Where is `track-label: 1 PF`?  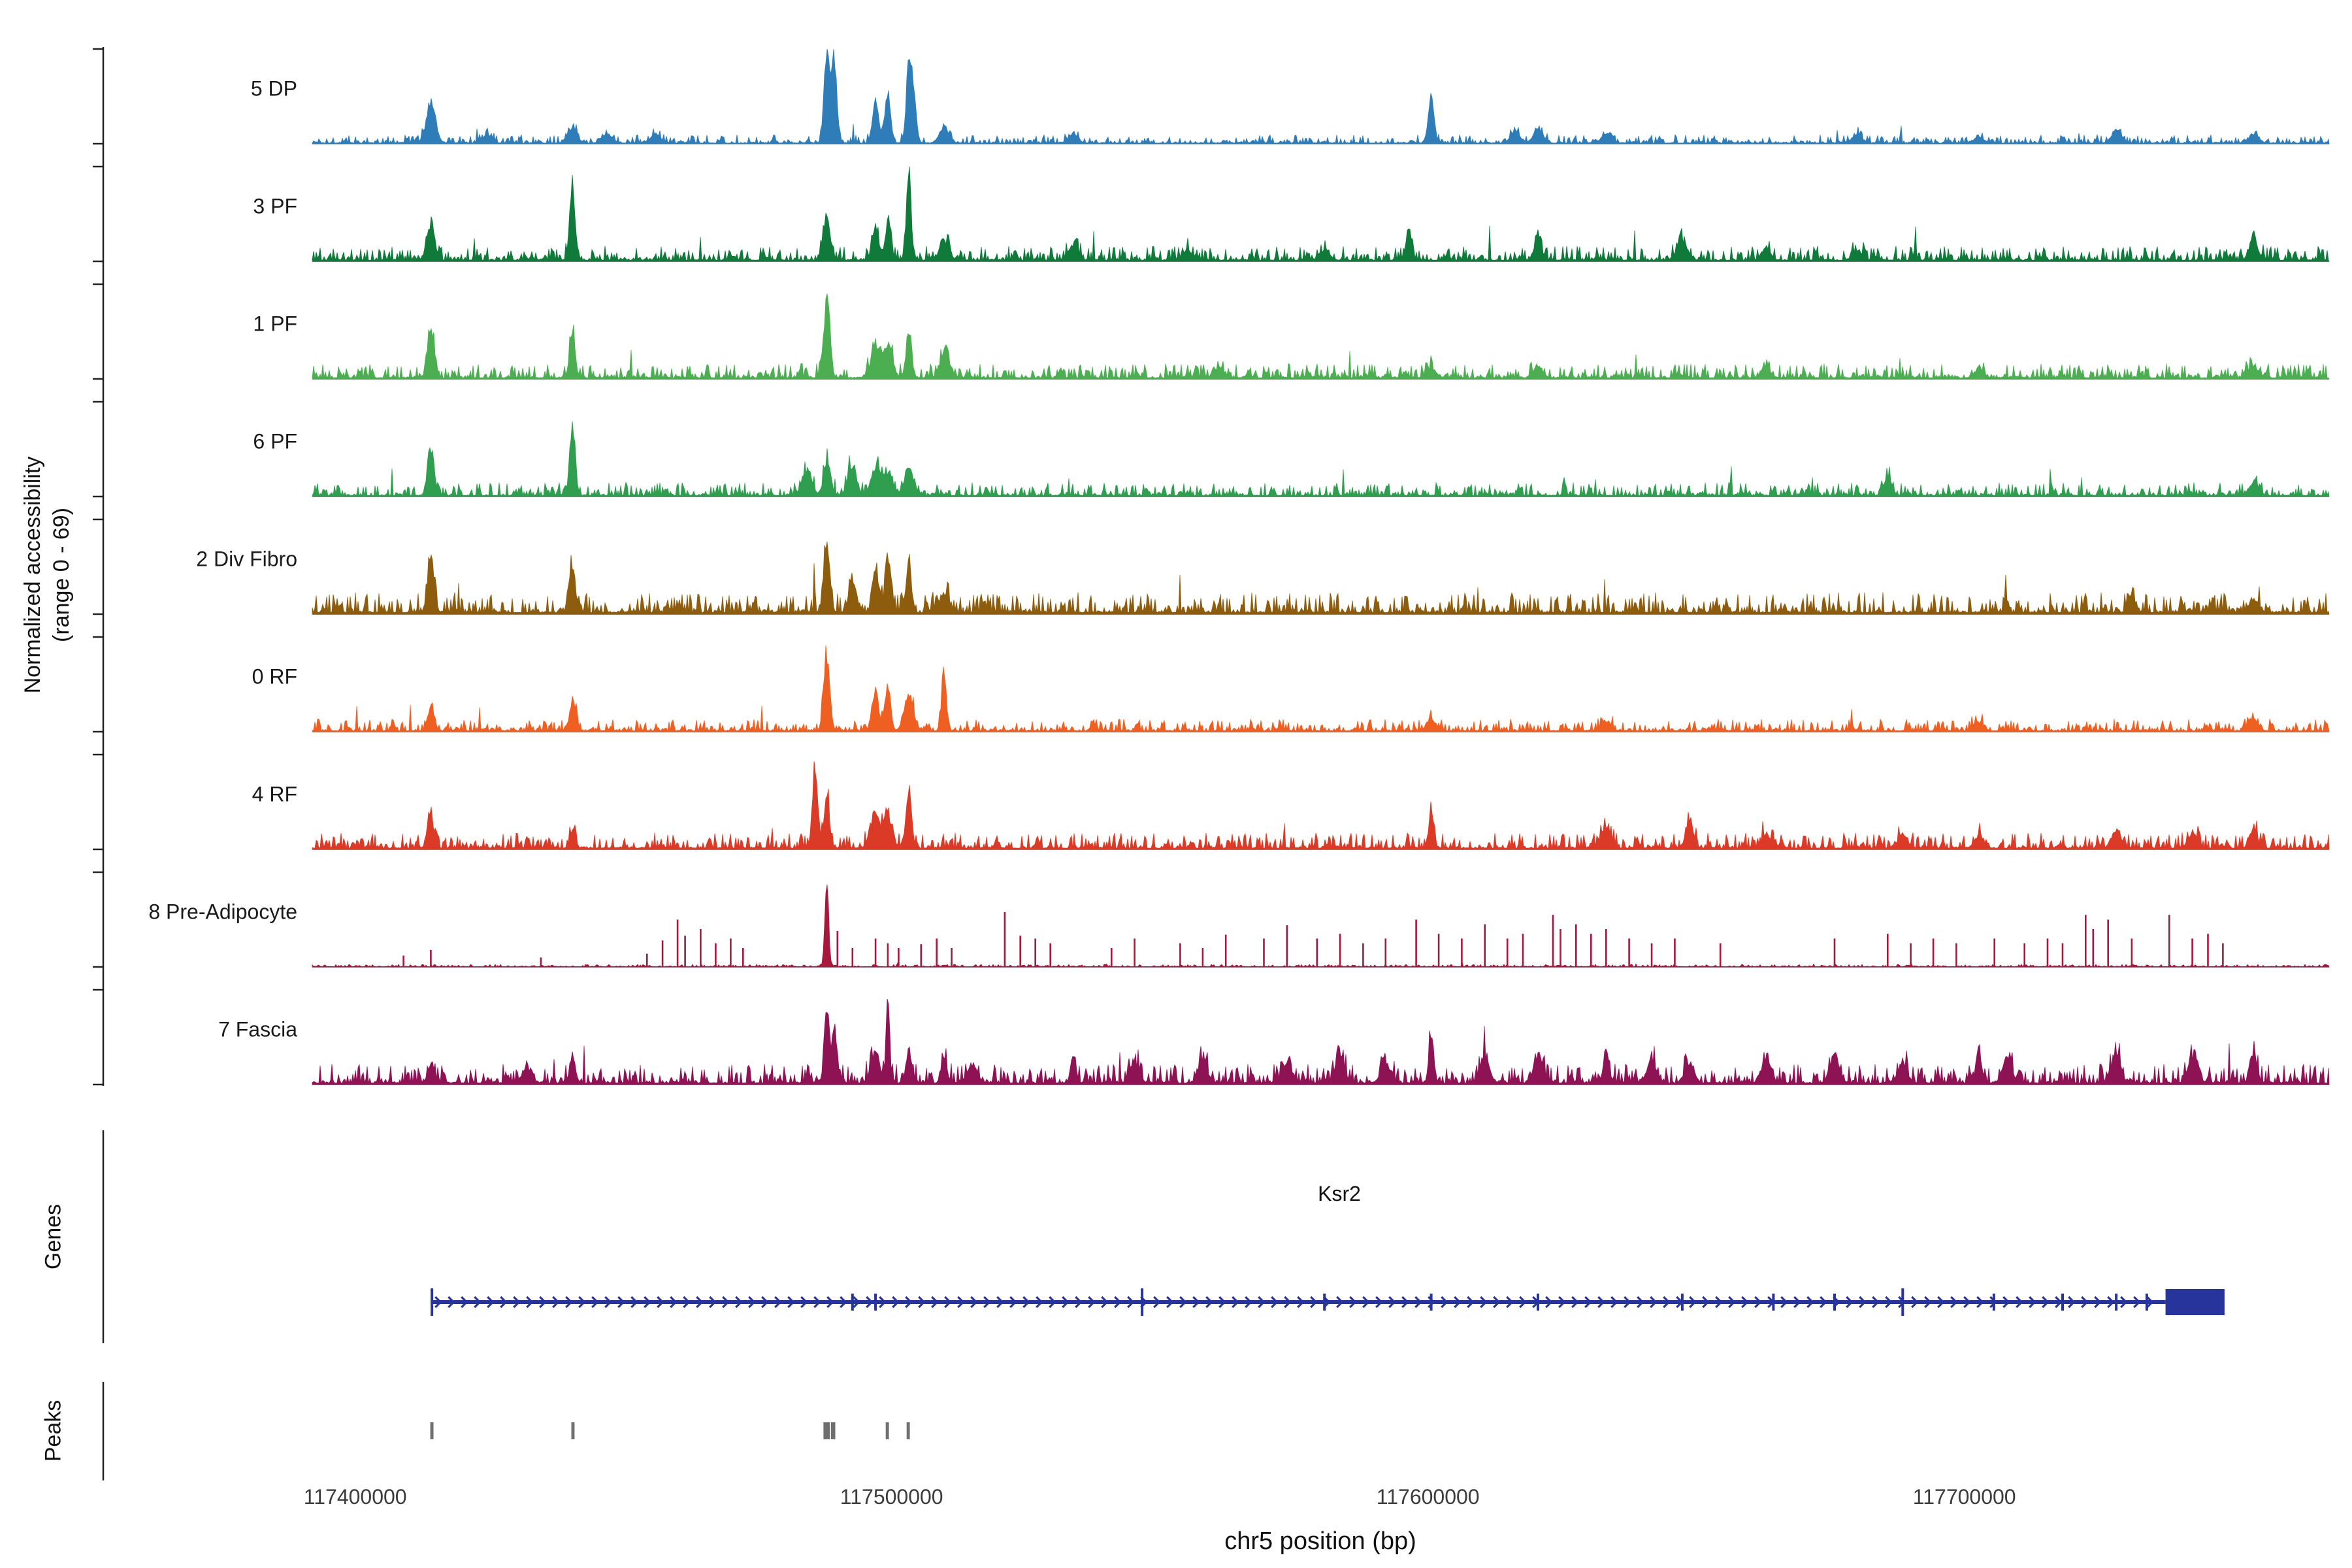
track-label: 1 PF is located at coordinates (275, 323).